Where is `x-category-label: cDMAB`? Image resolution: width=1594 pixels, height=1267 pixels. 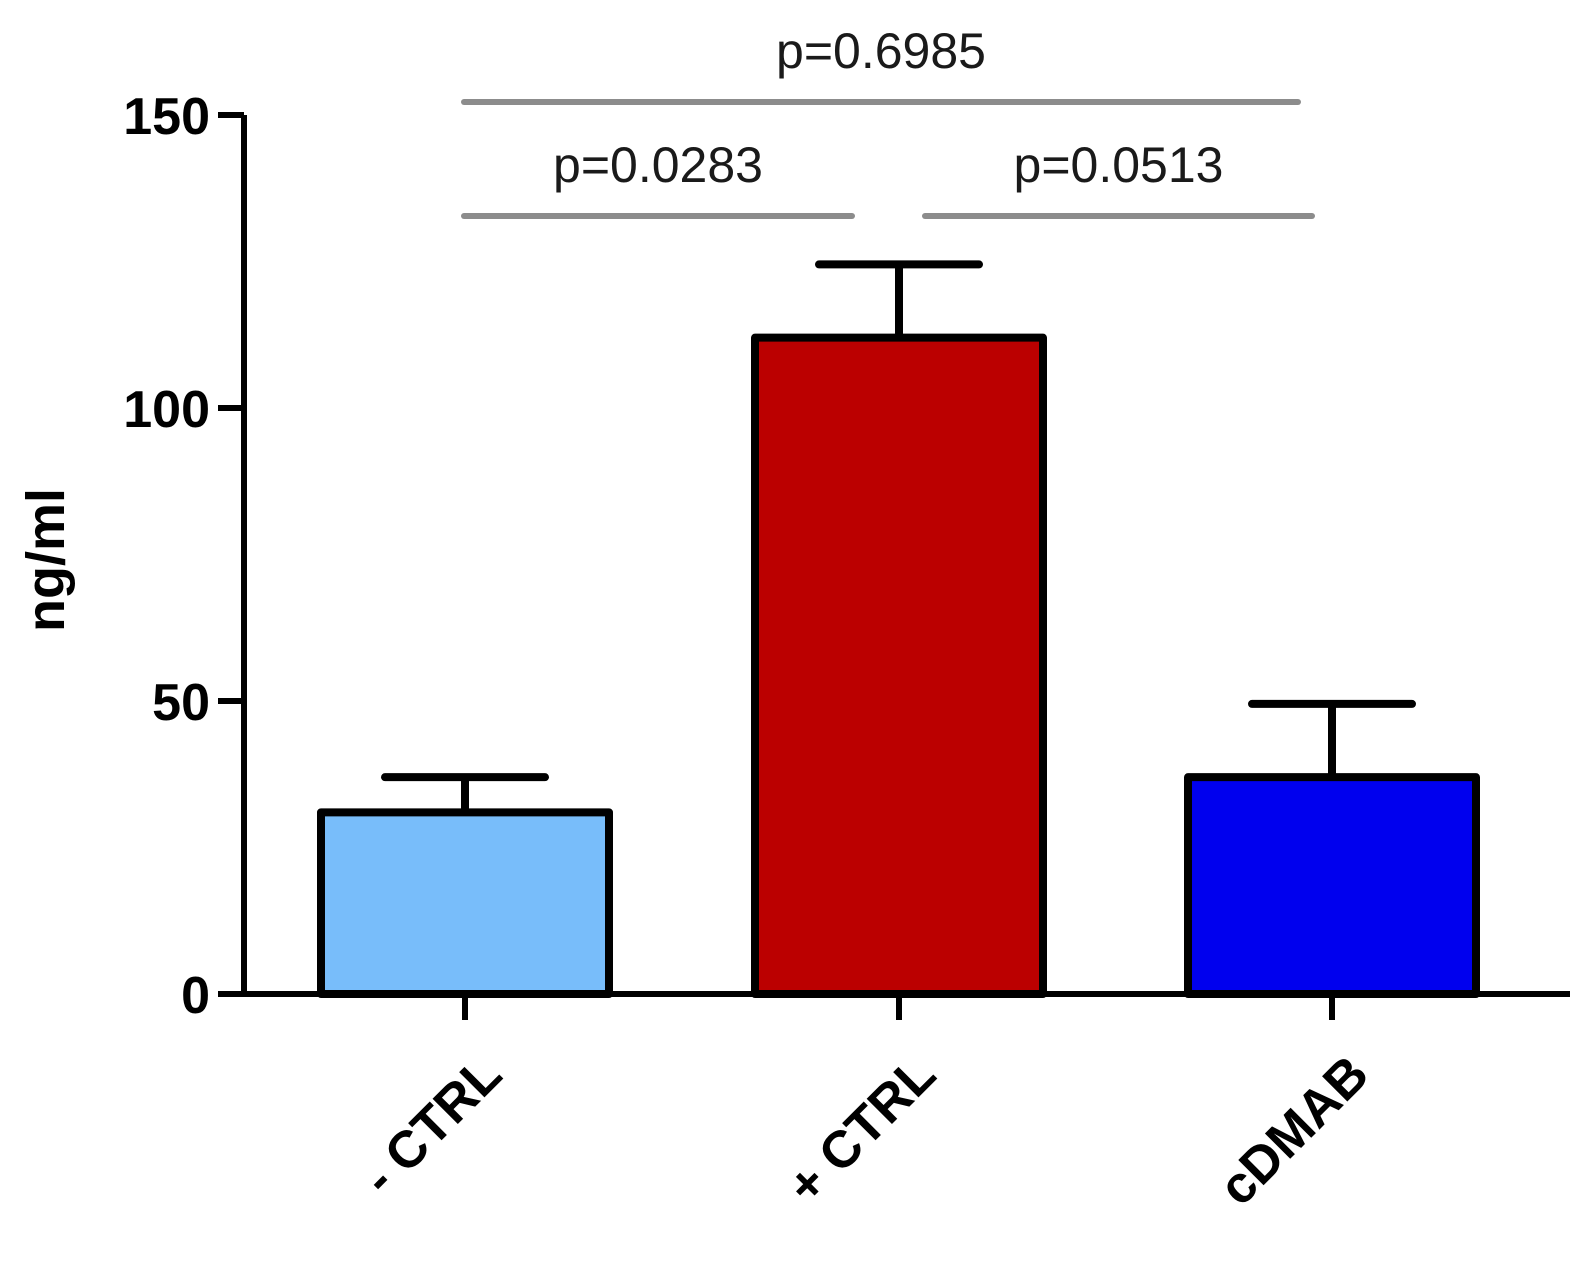
x-category-label: cDMAB is located at coordinates (1294, 1131).